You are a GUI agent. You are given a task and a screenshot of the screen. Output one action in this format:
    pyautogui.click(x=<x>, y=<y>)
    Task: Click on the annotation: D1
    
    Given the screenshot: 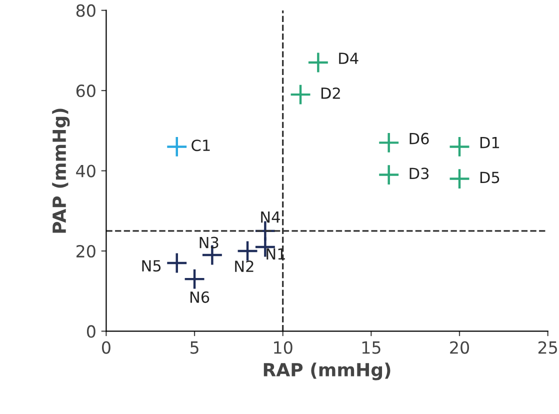 What is the action you would take?
    pyautogui.click(x=490, y=142)
    